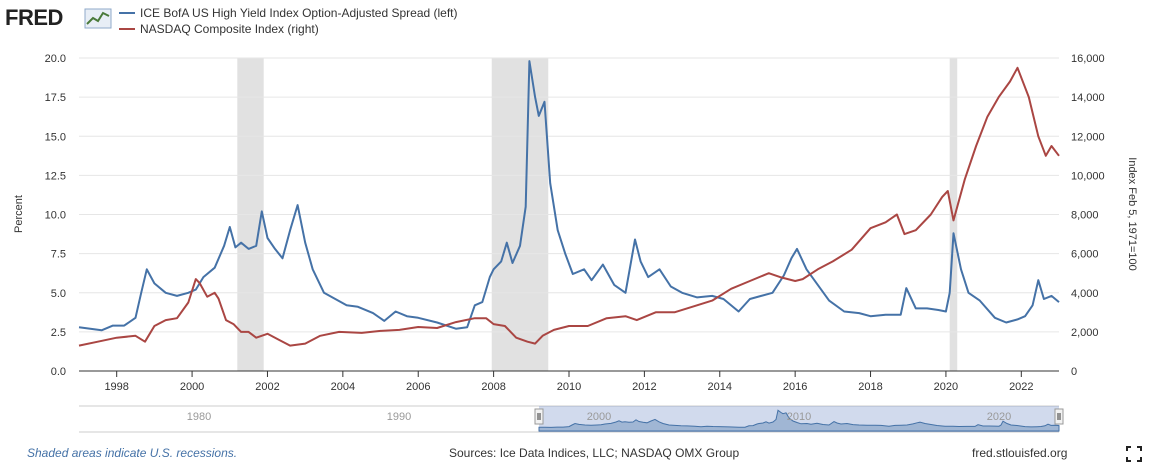 The width and height of the screenshot is (1154, 473). What do you see at coordinates (1088, 137) in the screenshot?
I see `y-tick-label-right: 12,000` at bounding box center [1088, 137].